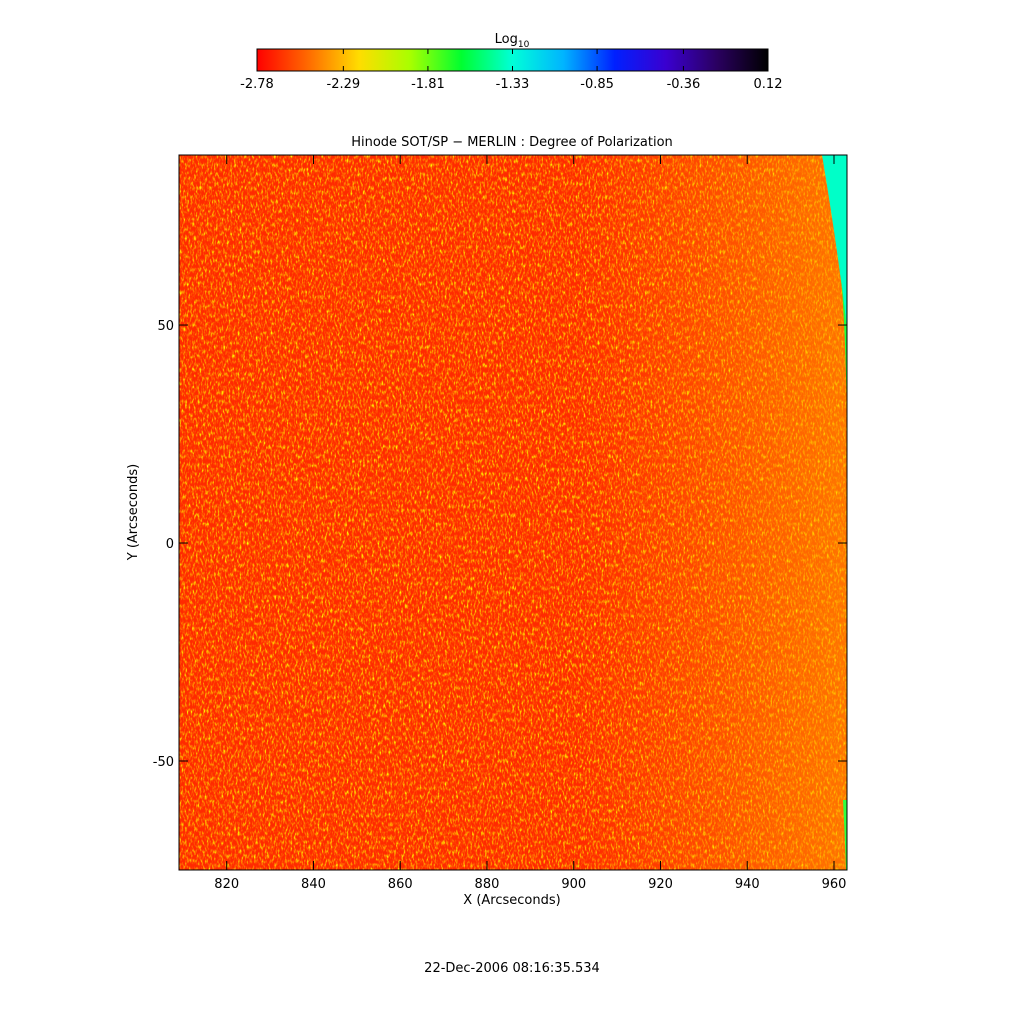 This screenshot has width=1024, height=1024. I want to click on colorbar-tick-label: 0.12, so click(768, 84).